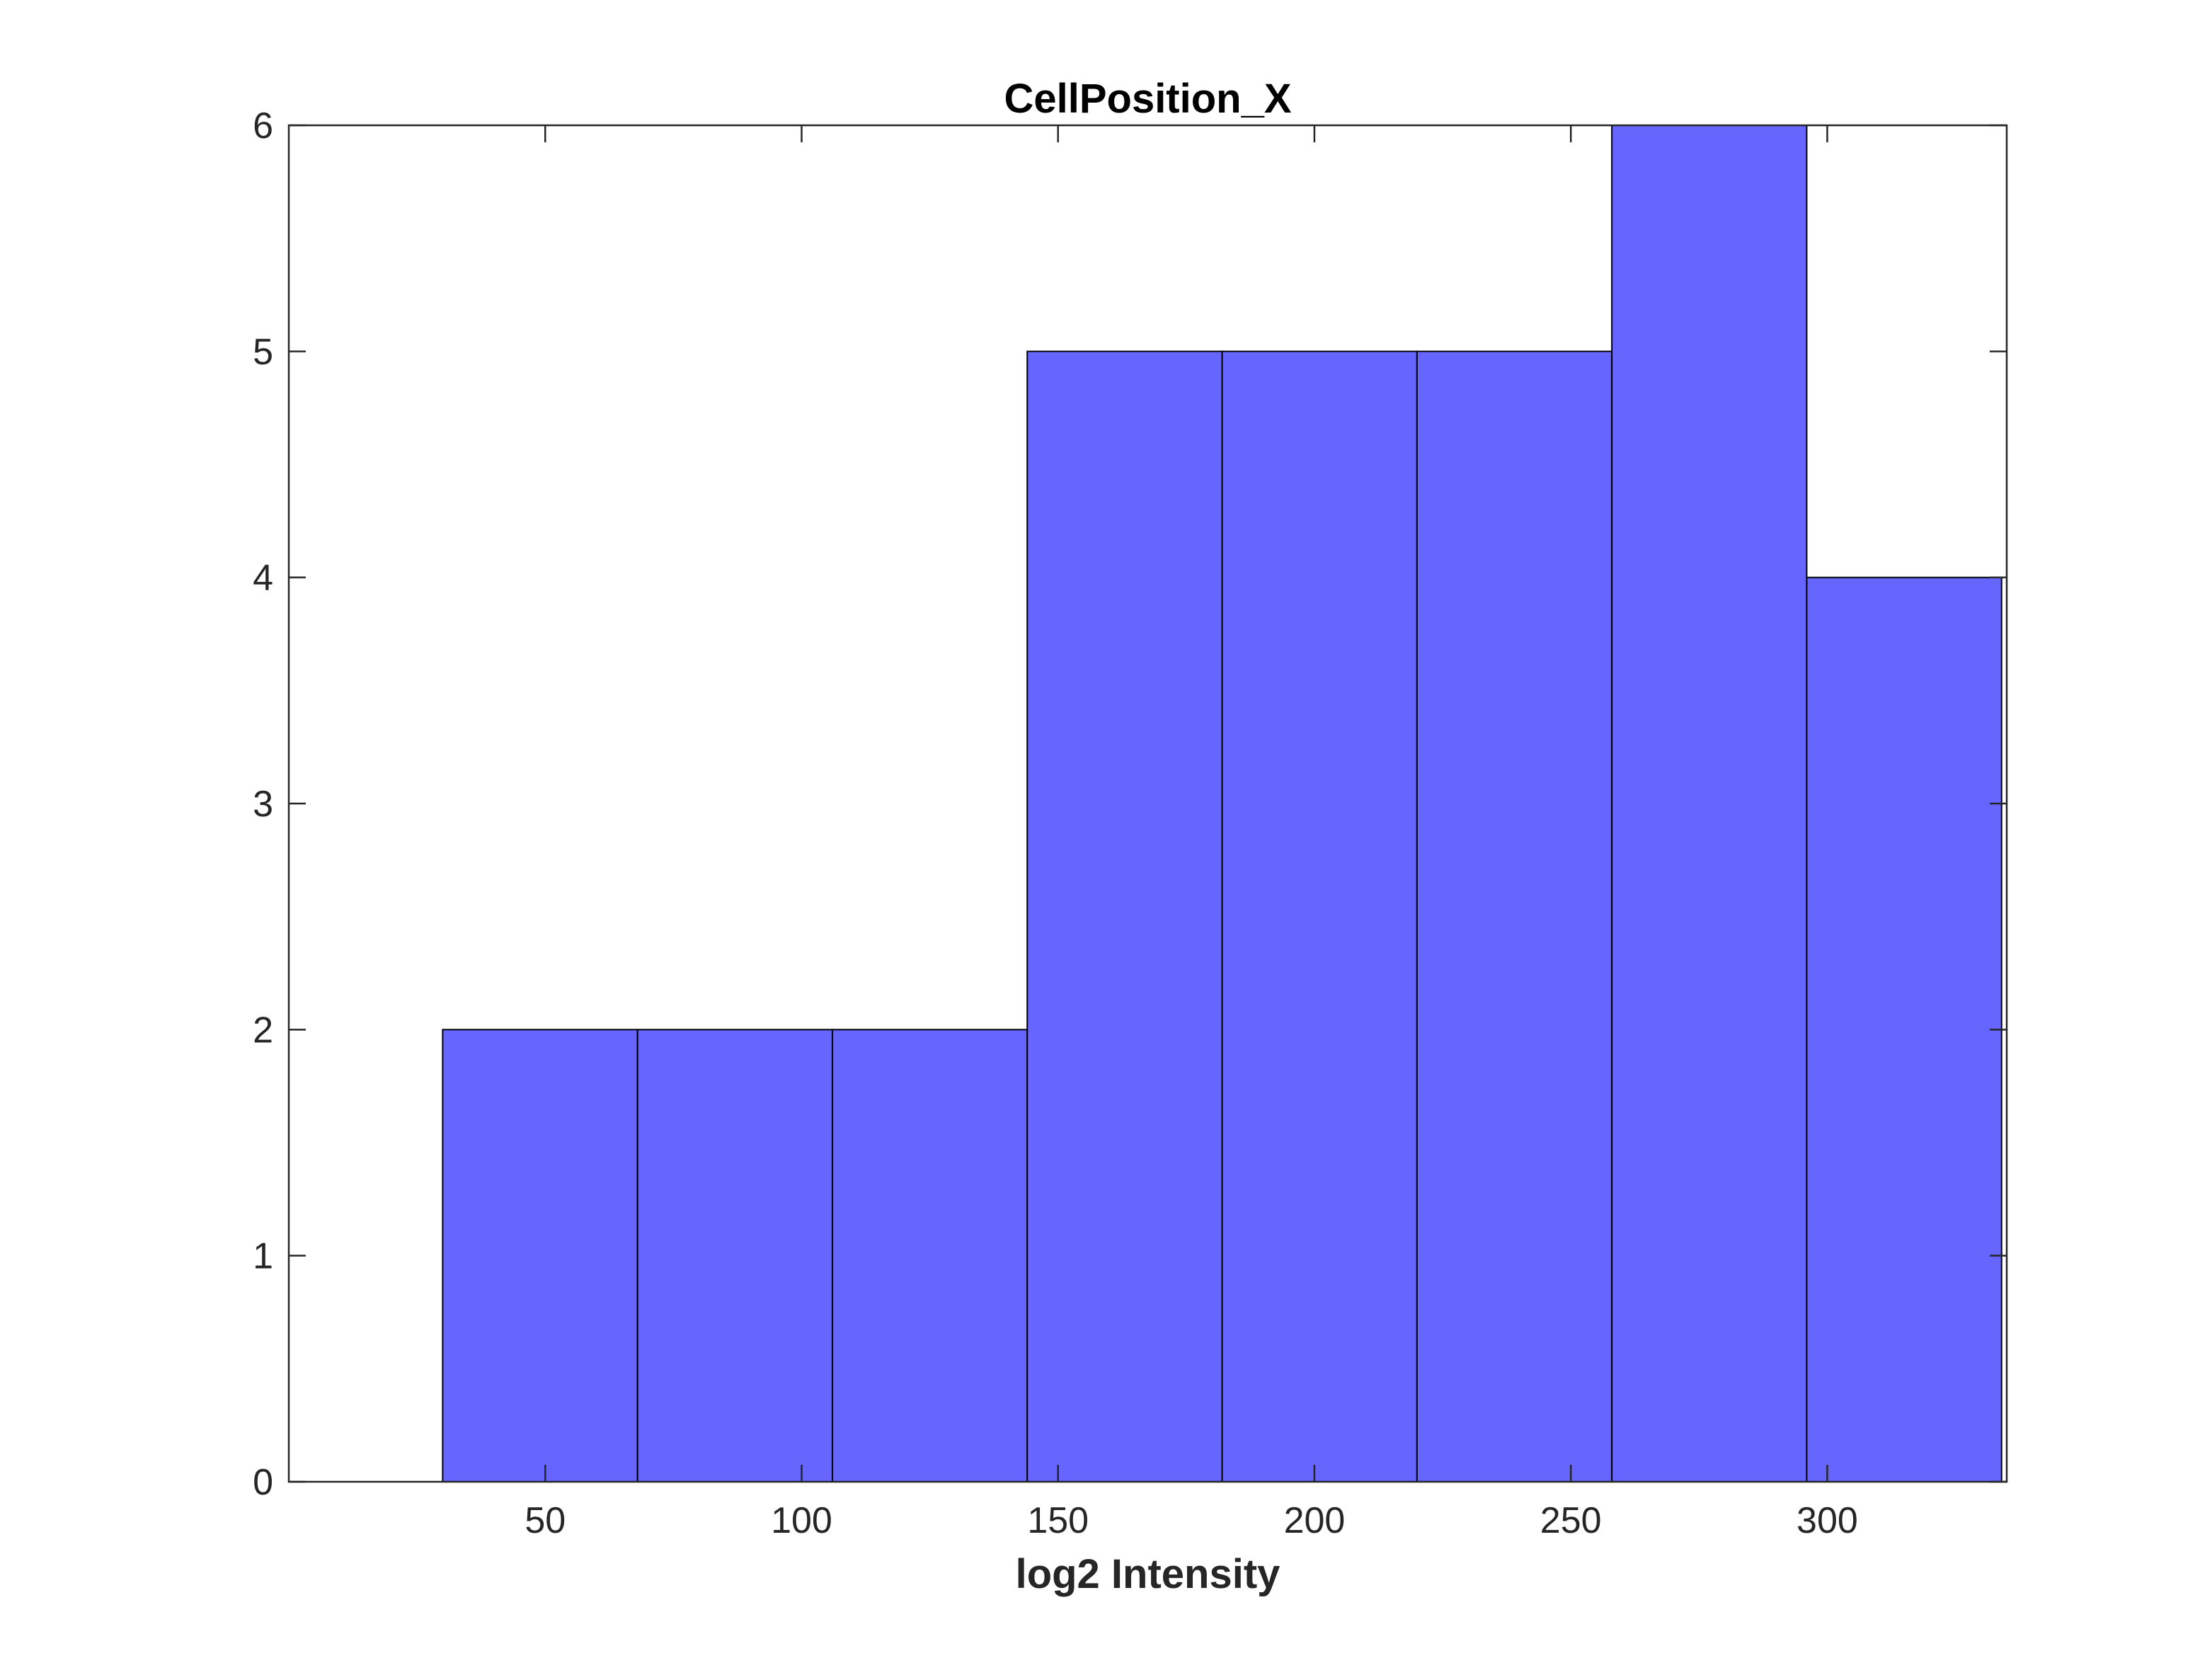 The width and height of the screenshot is (2212, 1663). Describe the element at coordinates (1315, 1520) in the screenshot. I see `x-tick-label: 200` at that location.